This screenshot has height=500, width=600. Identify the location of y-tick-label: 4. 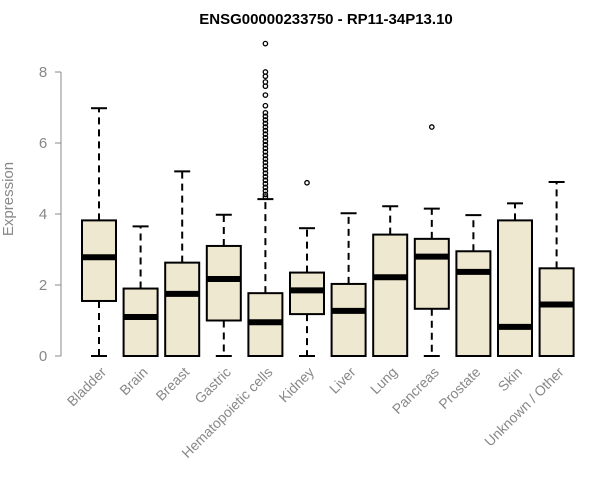
(43, 214).